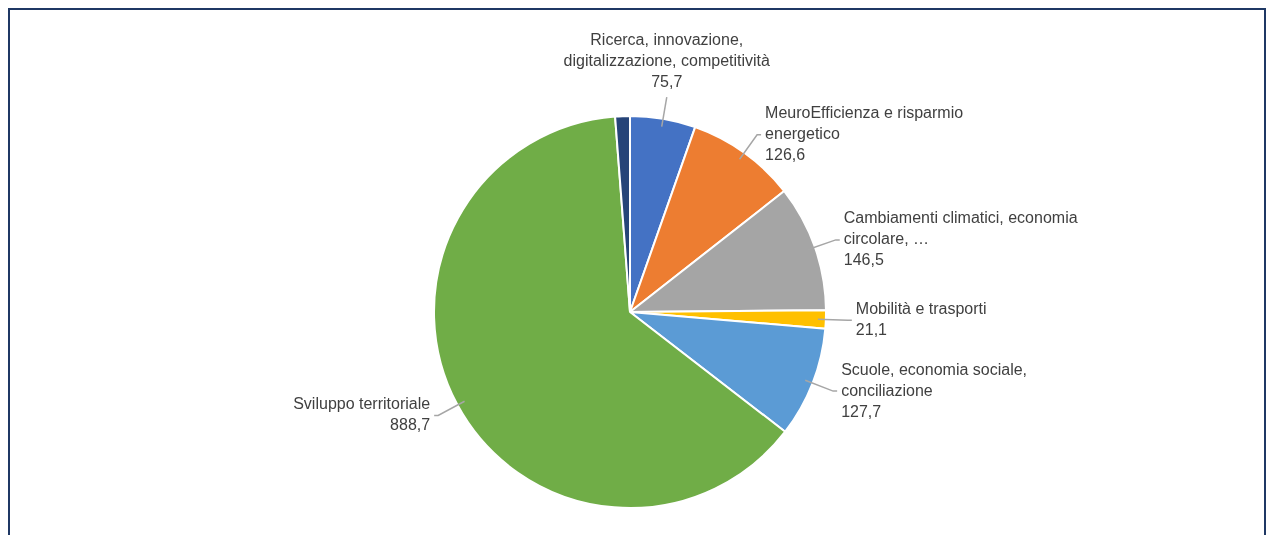 Image resolution: width=1274 pixels, height=535 pixels. I want to click on data-label: 888,7, so click(410, 425).